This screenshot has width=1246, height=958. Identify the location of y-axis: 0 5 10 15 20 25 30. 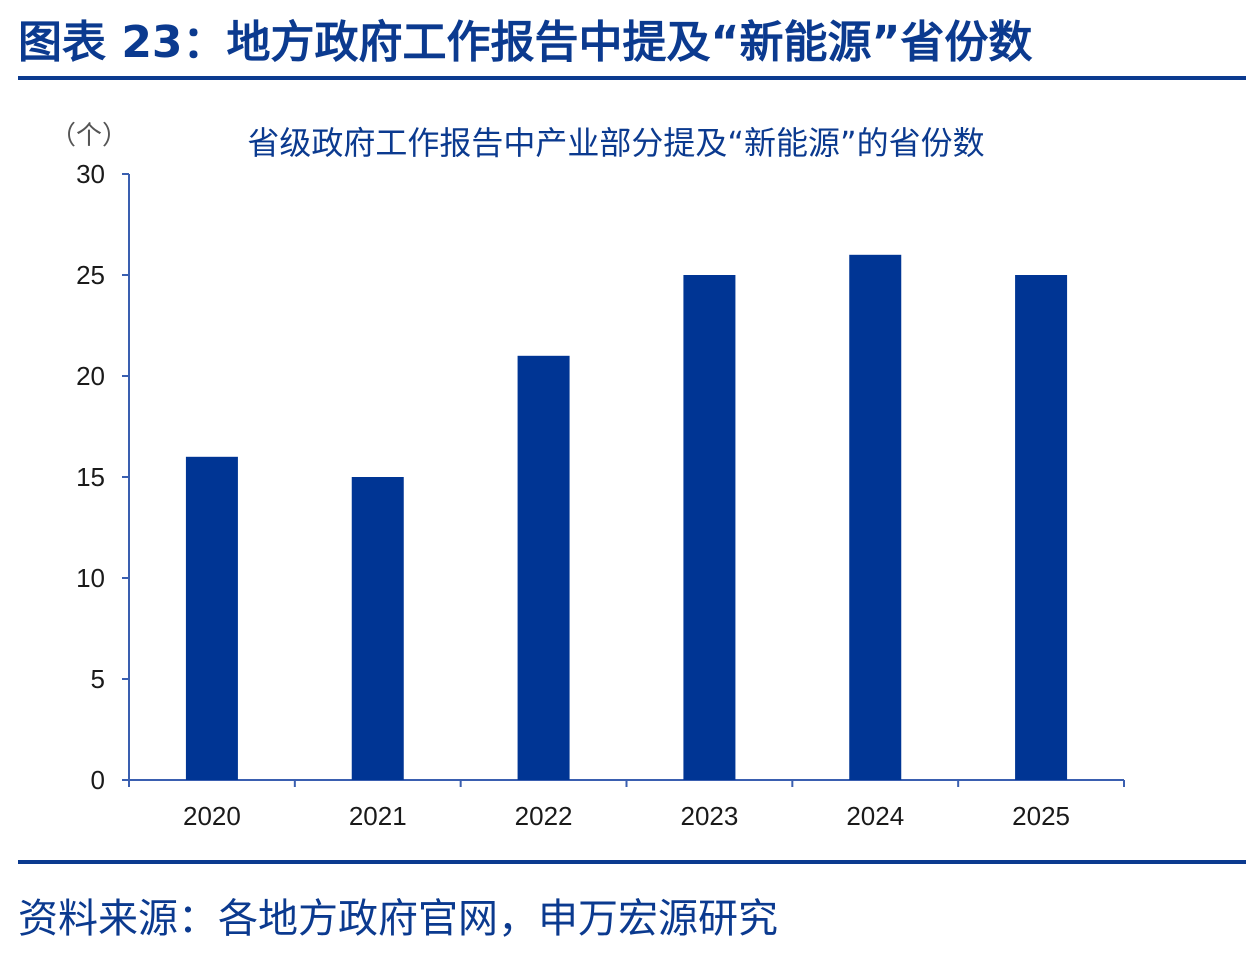
(103, 477).